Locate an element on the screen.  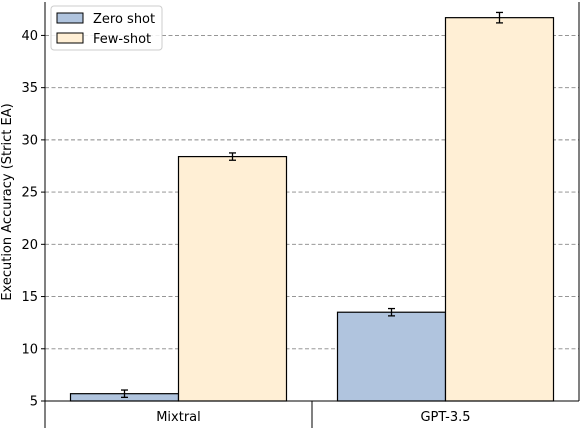
y-tick-label: 35 is located at coordinates (29, 88).